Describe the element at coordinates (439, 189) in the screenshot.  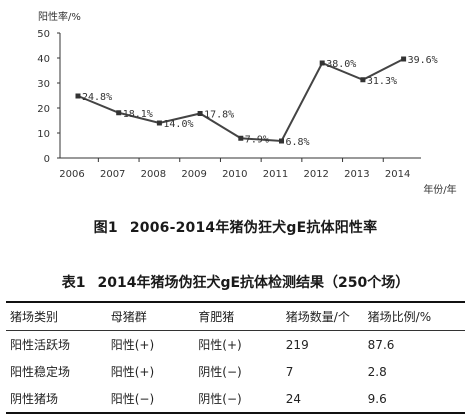
I see `x-axis-label: 年份/年` at that location.